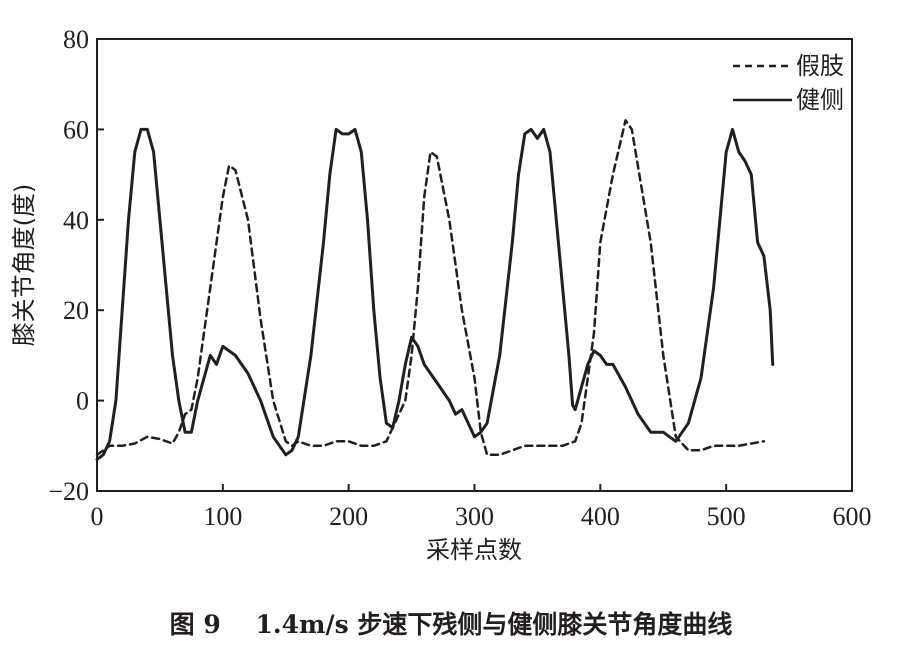 The height and width of the screenshot is (668, 902). Describe the element at coordinates (24, 265) in the screenshot. I see `y-axis-title: 膝关节角度(度)` at that location.